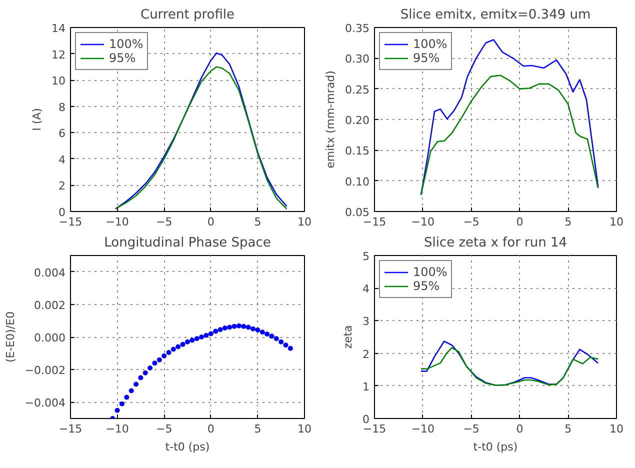 The height and width of the screenshot is (468, 635). What do you see at coordinates (70, 429) in the screenshot?
I see `x-tick-label: −15` at bounding box center [70, 429].